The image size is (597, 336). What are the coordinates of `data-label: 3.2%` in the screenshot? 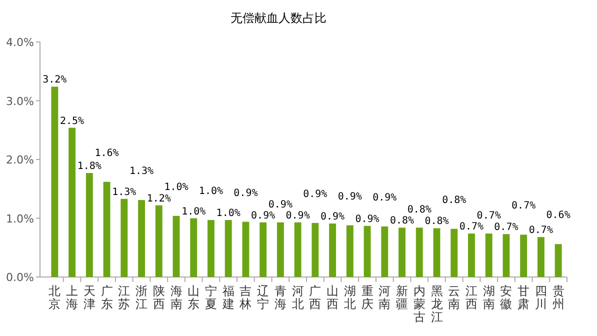 It's located at (54, 80).